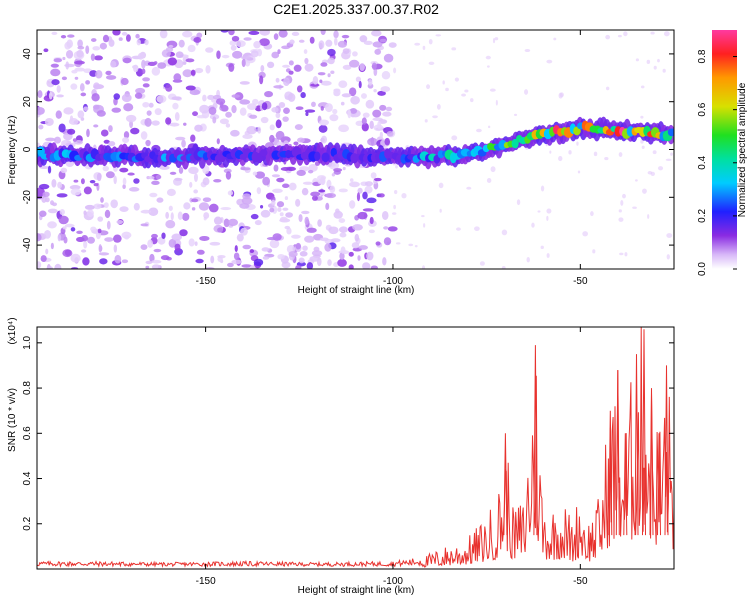 The width and height of the screenshot is (750, 600). What do you see at coordinates (12, 330) in the screenshot?
I see `snr-y-scale-label: (x10⁴)` at bounding box center [12, 330].